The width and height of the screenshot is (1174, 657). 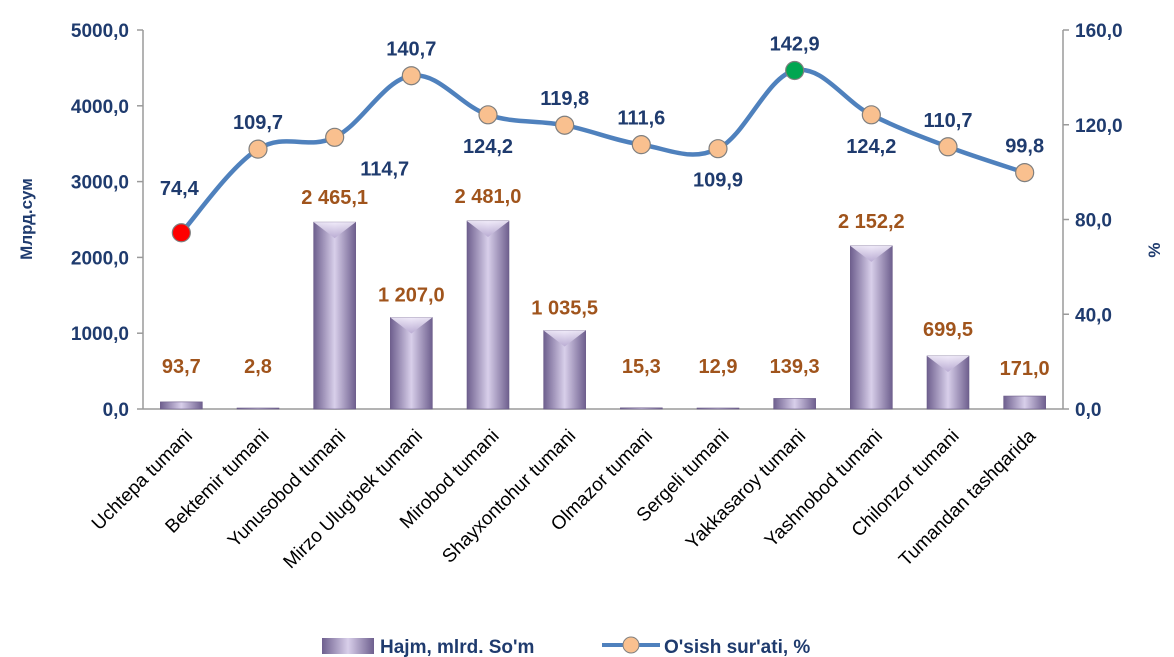 I want to click on legend-line-label: O'sish sur'ati, %, so click(x=737, y=647).